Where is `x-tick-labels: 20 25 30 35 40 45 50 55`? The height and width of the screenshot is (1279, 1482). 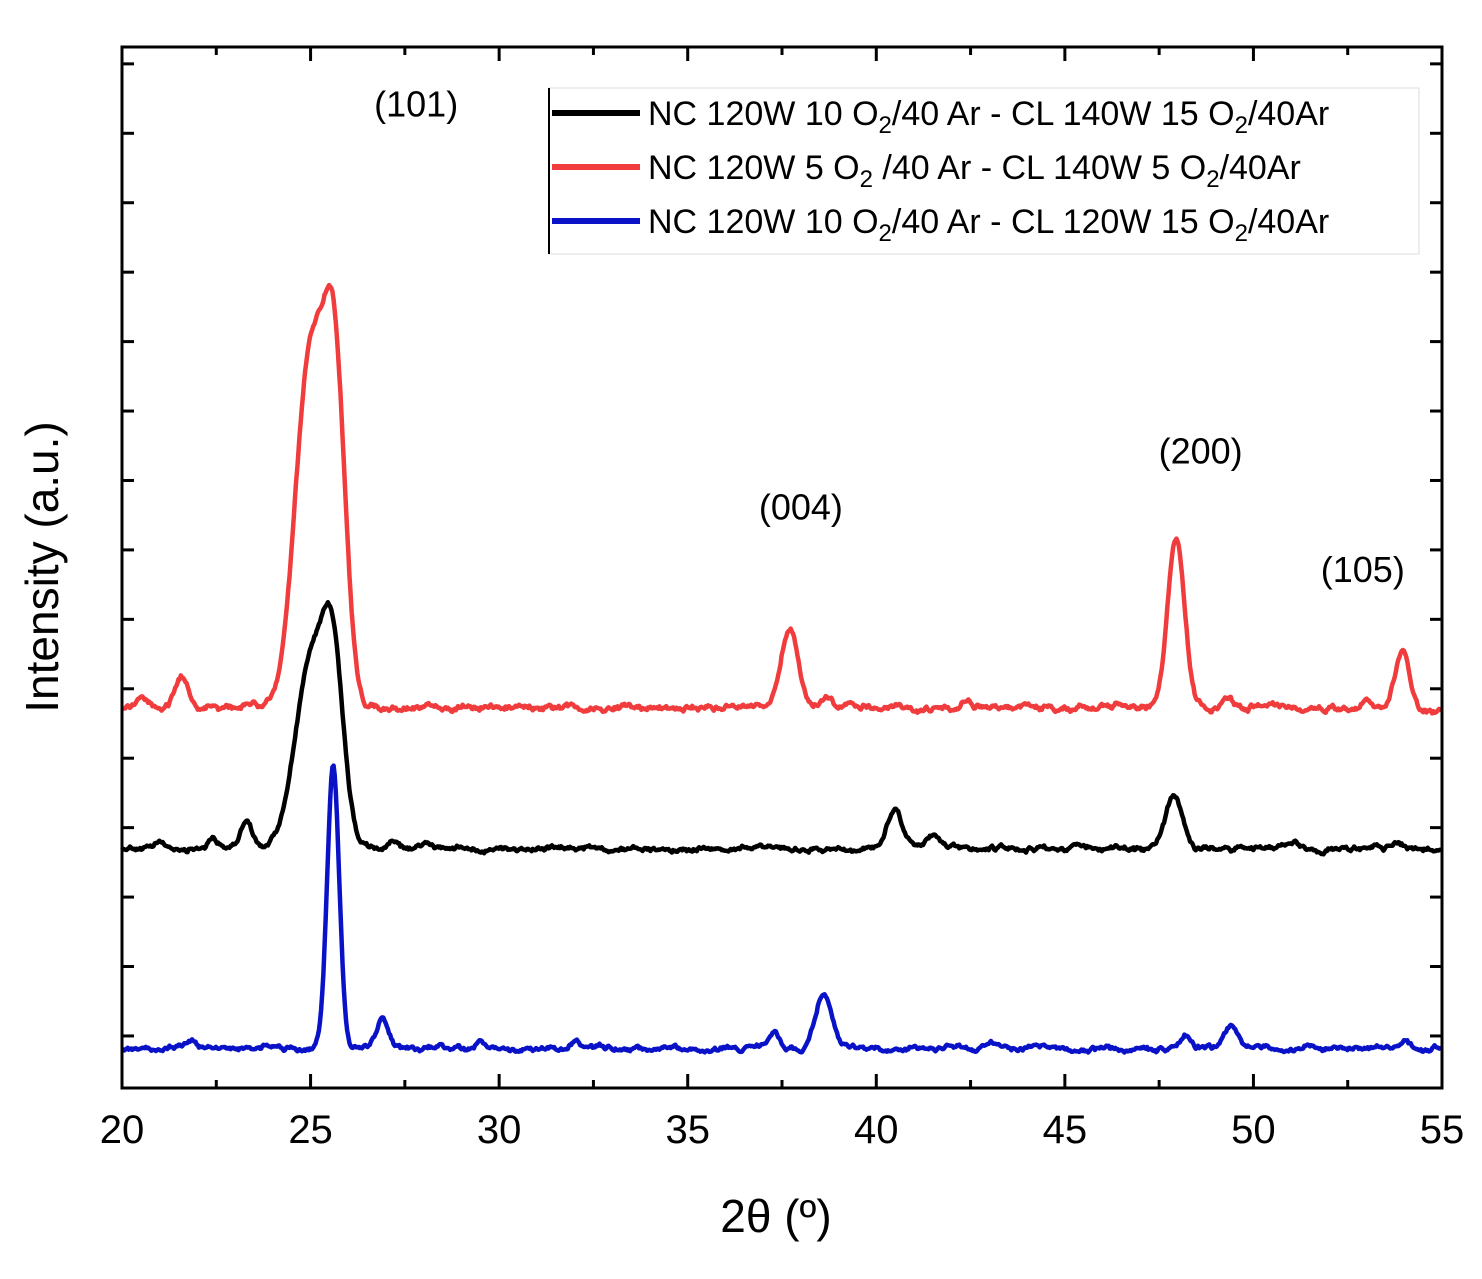 x-tick-labels: 20 25 30 35 40 45 50 55 is located at coordinates (782, 1130).